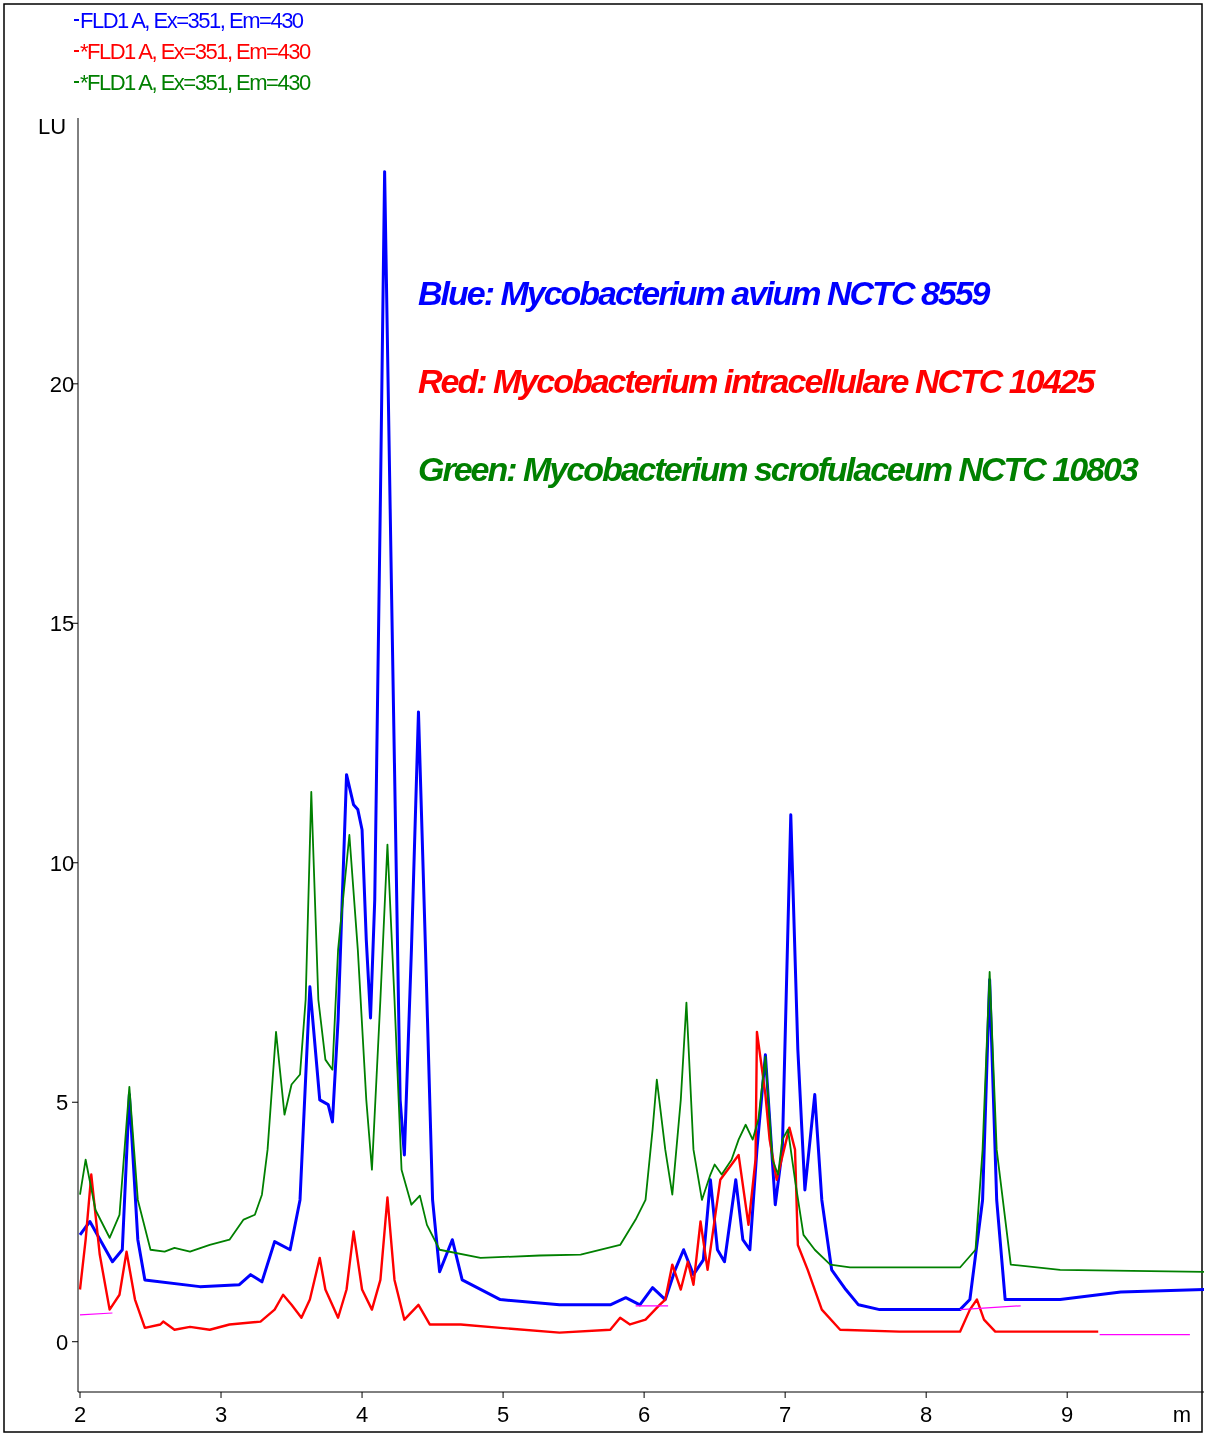  What do you see at coordinates (1067, 1414) in the screenshot?
I see `x-tick-label: 9` at bounding box center [1067, 1414].